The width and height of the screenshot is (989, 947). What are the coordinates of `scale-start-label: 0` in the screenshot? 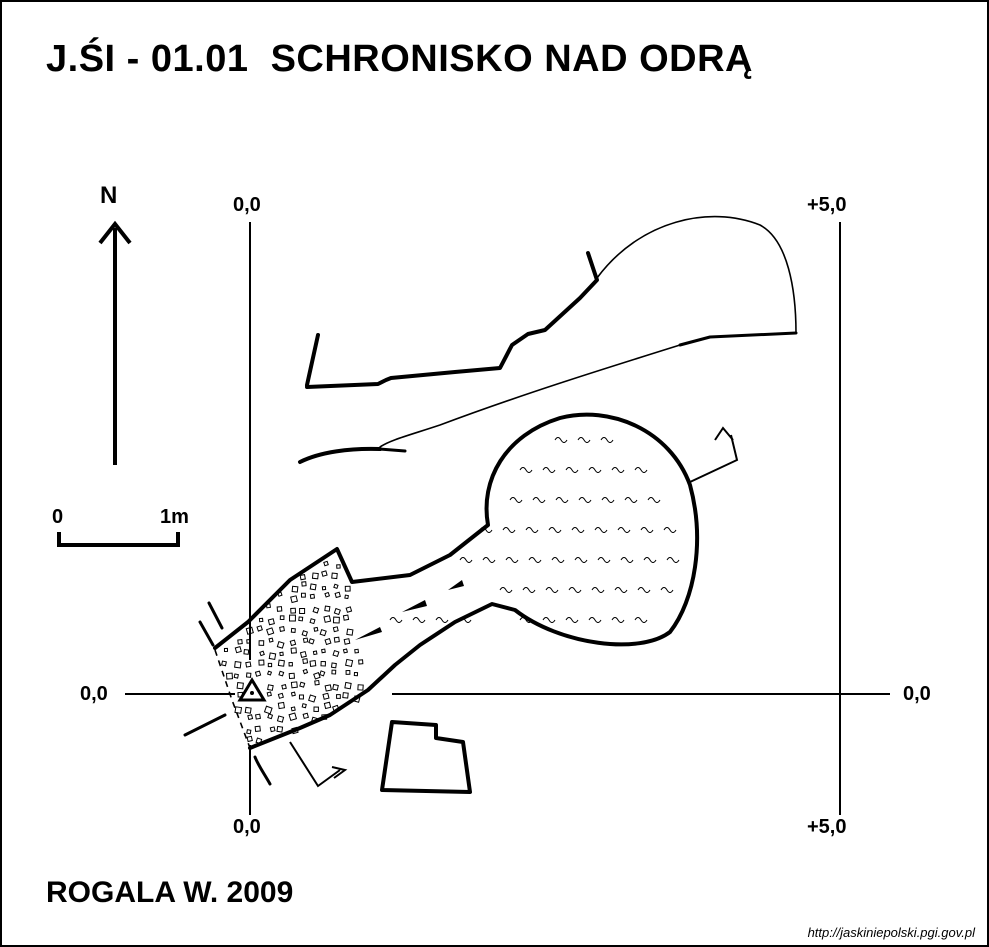 It's located at (58, 517).